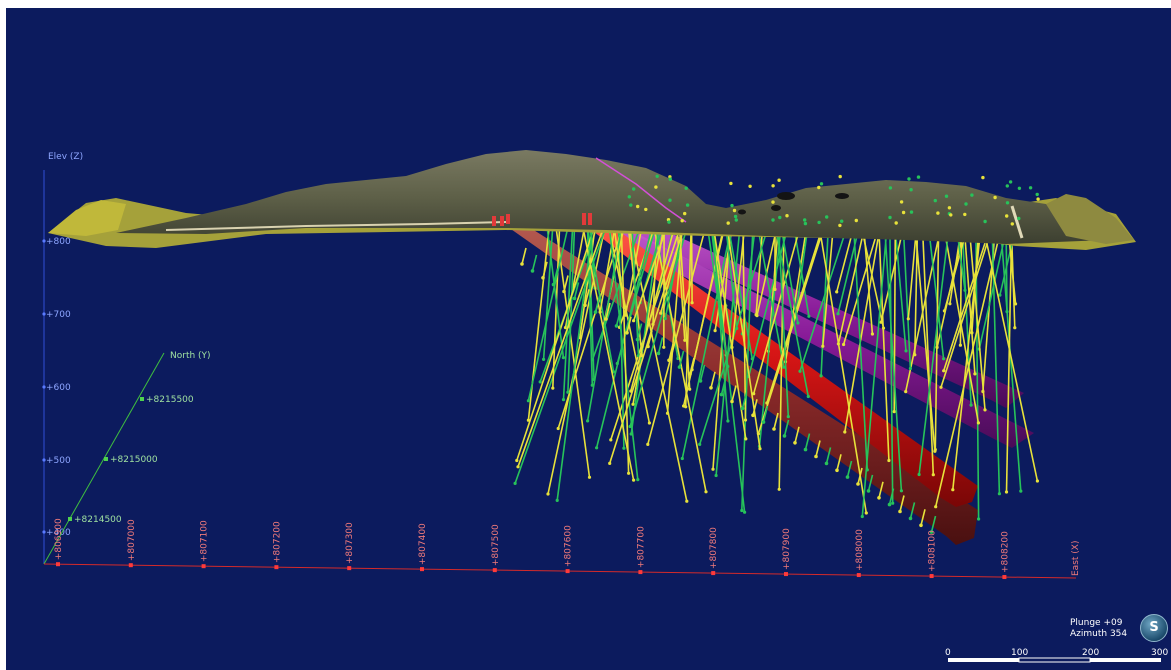 The width and height of the screenshot is (1171, 670). Describe the element at coordinates (641, 190) in the screenshot. I see `terrain-pink-trace` at that location.